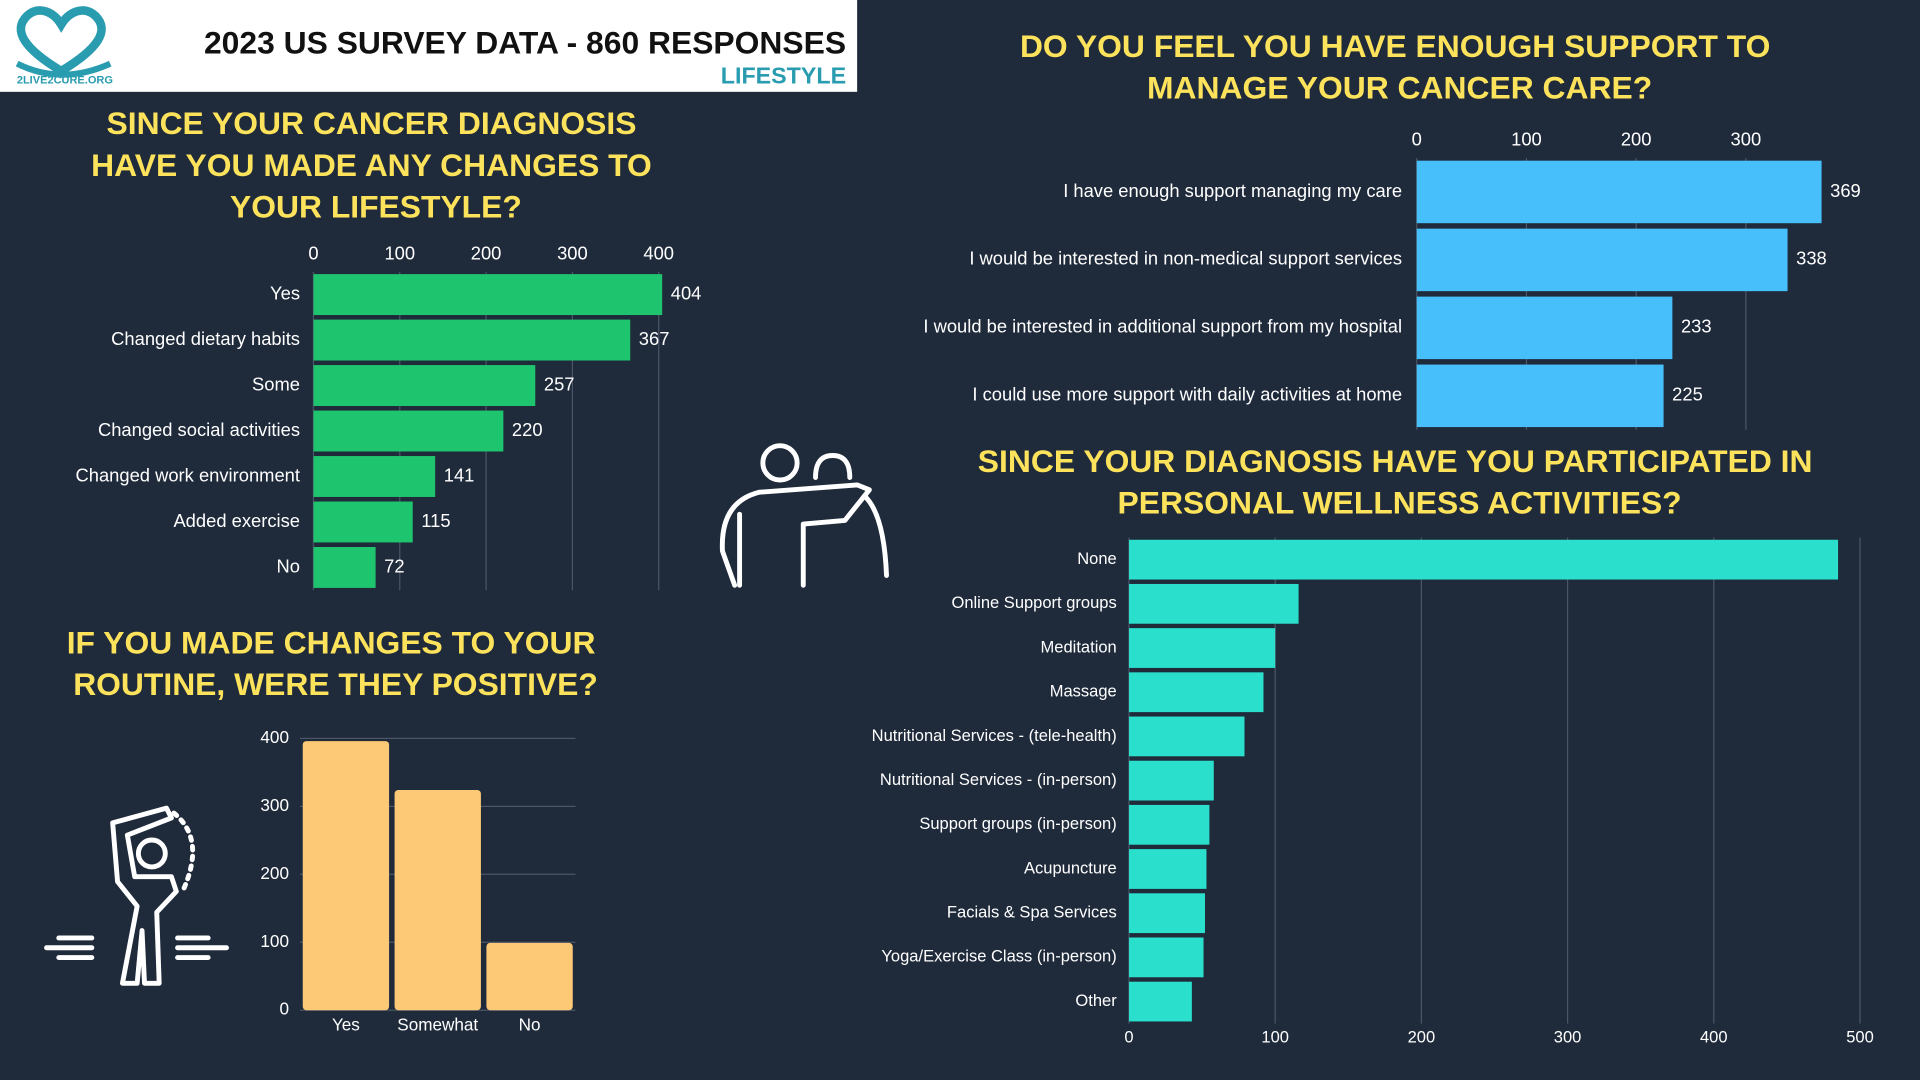 The width and height of the screenshot is (1920, 1080). Describe the element at coordinates (136, 947) in the screenshot. I see `icon-motion-lines` at that location.